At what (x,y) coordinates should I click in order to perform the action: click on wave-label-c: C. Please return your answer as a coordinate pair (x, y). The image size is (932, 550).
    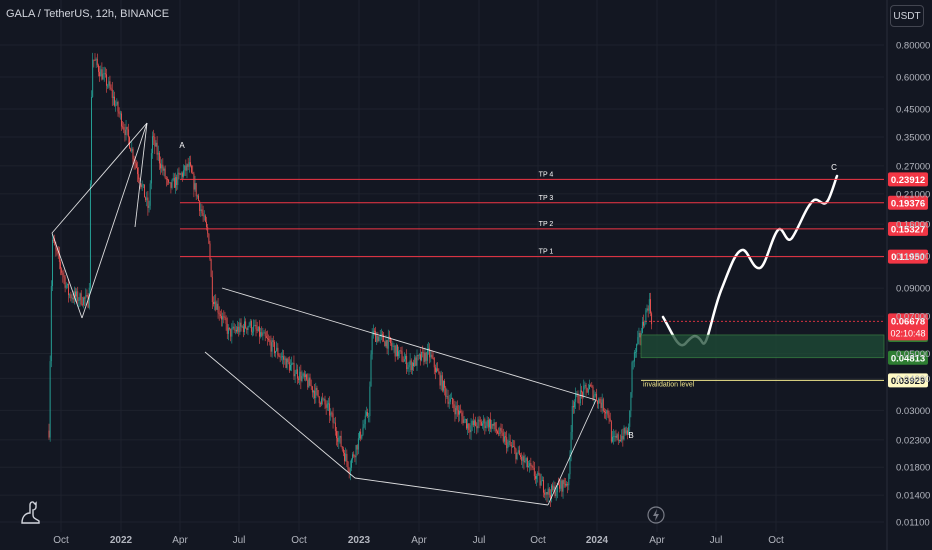
    Looking at the image, I should click on (834, 167).